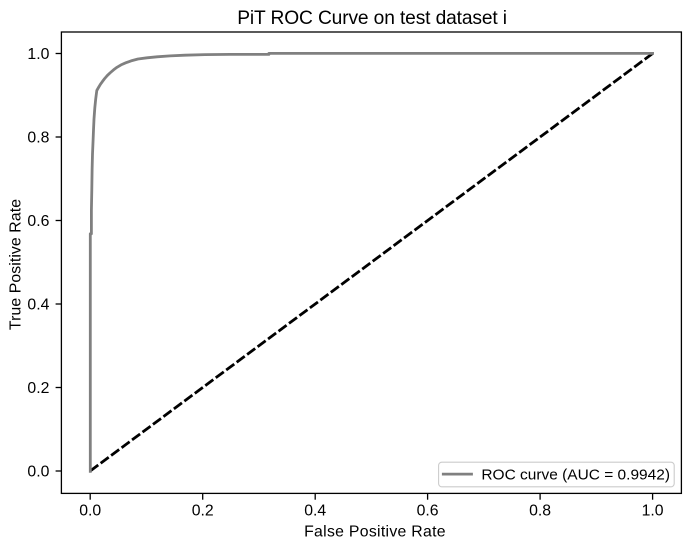 The width and height of the screenshot is (691, 547). What do you see at coordinates (575, 474) in the screenshot?
I see `svg-text: ROC curve (AUC = 0.9942)` at bounding box center [575, 474].